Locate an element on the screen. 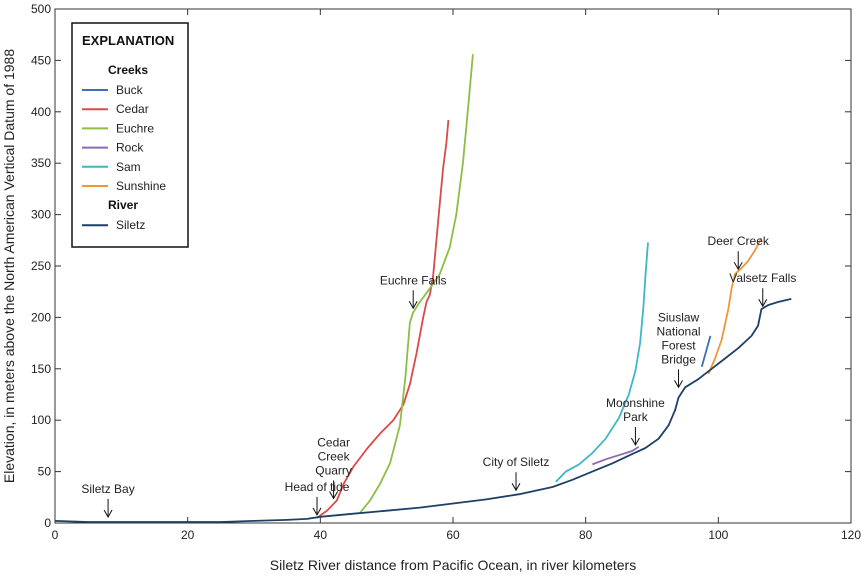 The height and width of the screenshot is (576, 861). annotation-label: Moonshine is located at coordinates (635, 403).